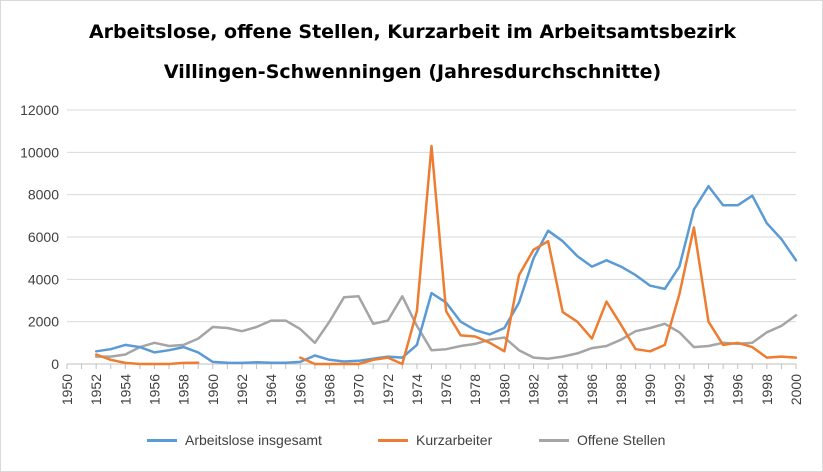 The height and width of the screenshot is (472, 823). Describe the element at coordinates (213, 389) in the screenshot. I see `x-tick-label: 1960` at that location.